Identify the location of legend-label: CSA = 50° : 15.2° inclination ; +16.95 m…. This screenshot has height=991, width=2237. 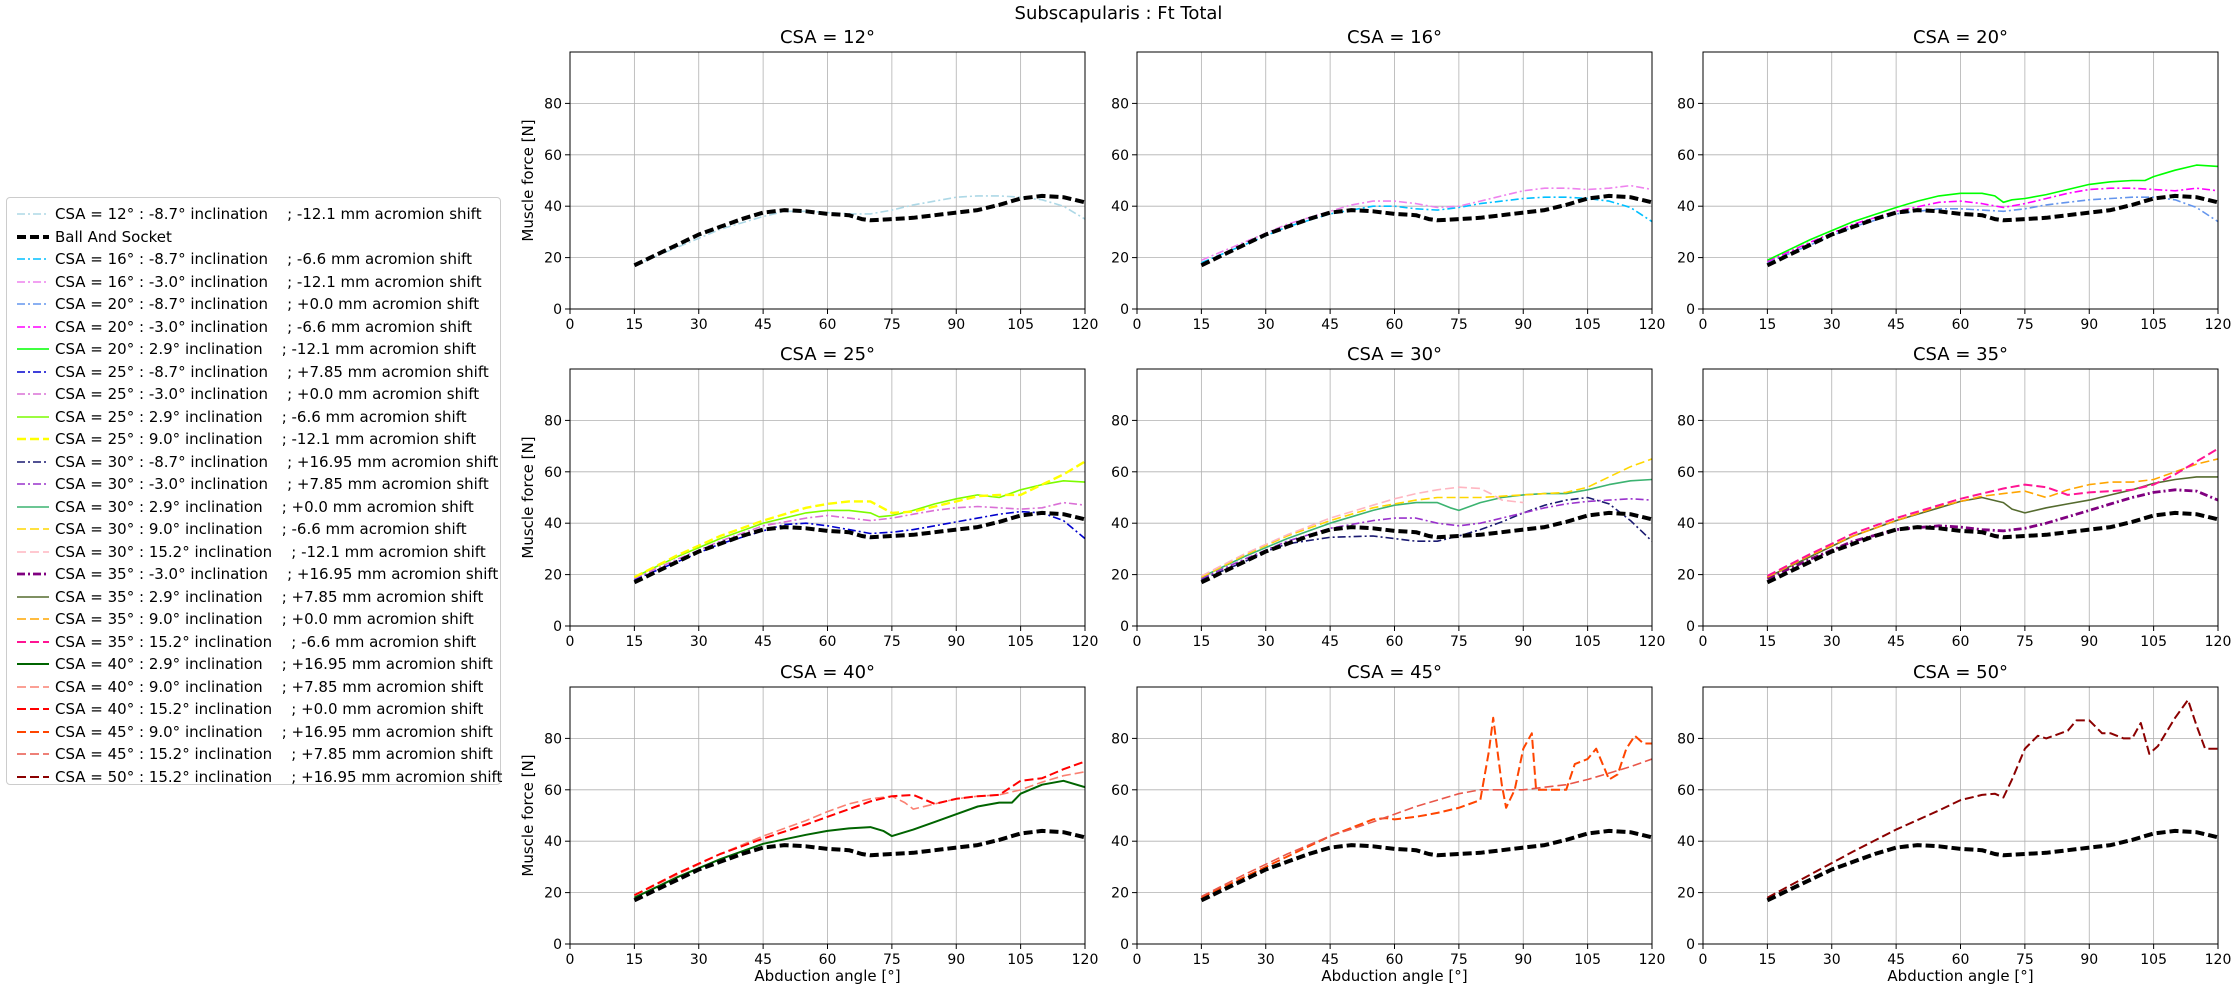
(279, 776).